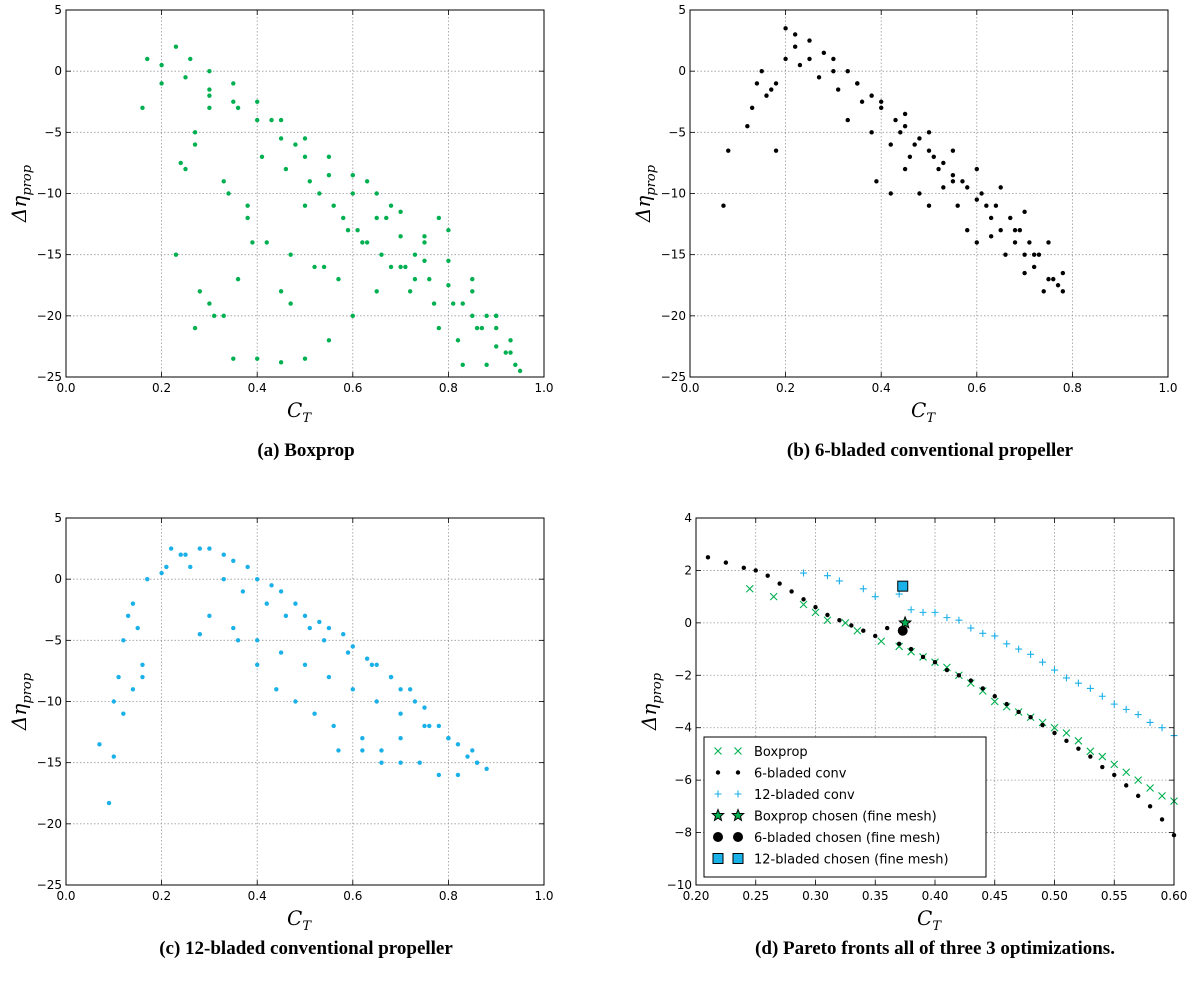 This screenshot has width=1188, height=981. I want to click on x-tick-label: 0.8, so click(448, 896).